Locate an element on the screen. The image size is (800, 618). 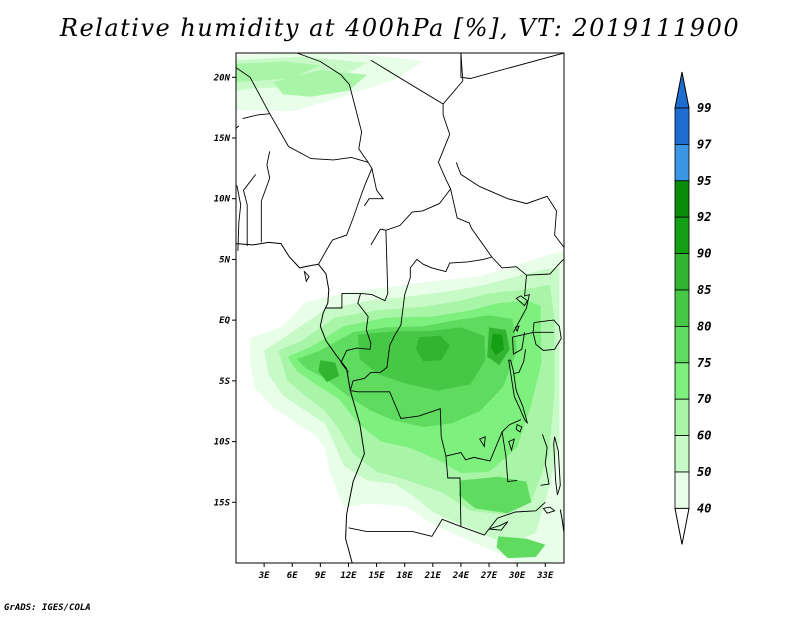
colorbar-label: 70 is located at coordinates (704, 399).